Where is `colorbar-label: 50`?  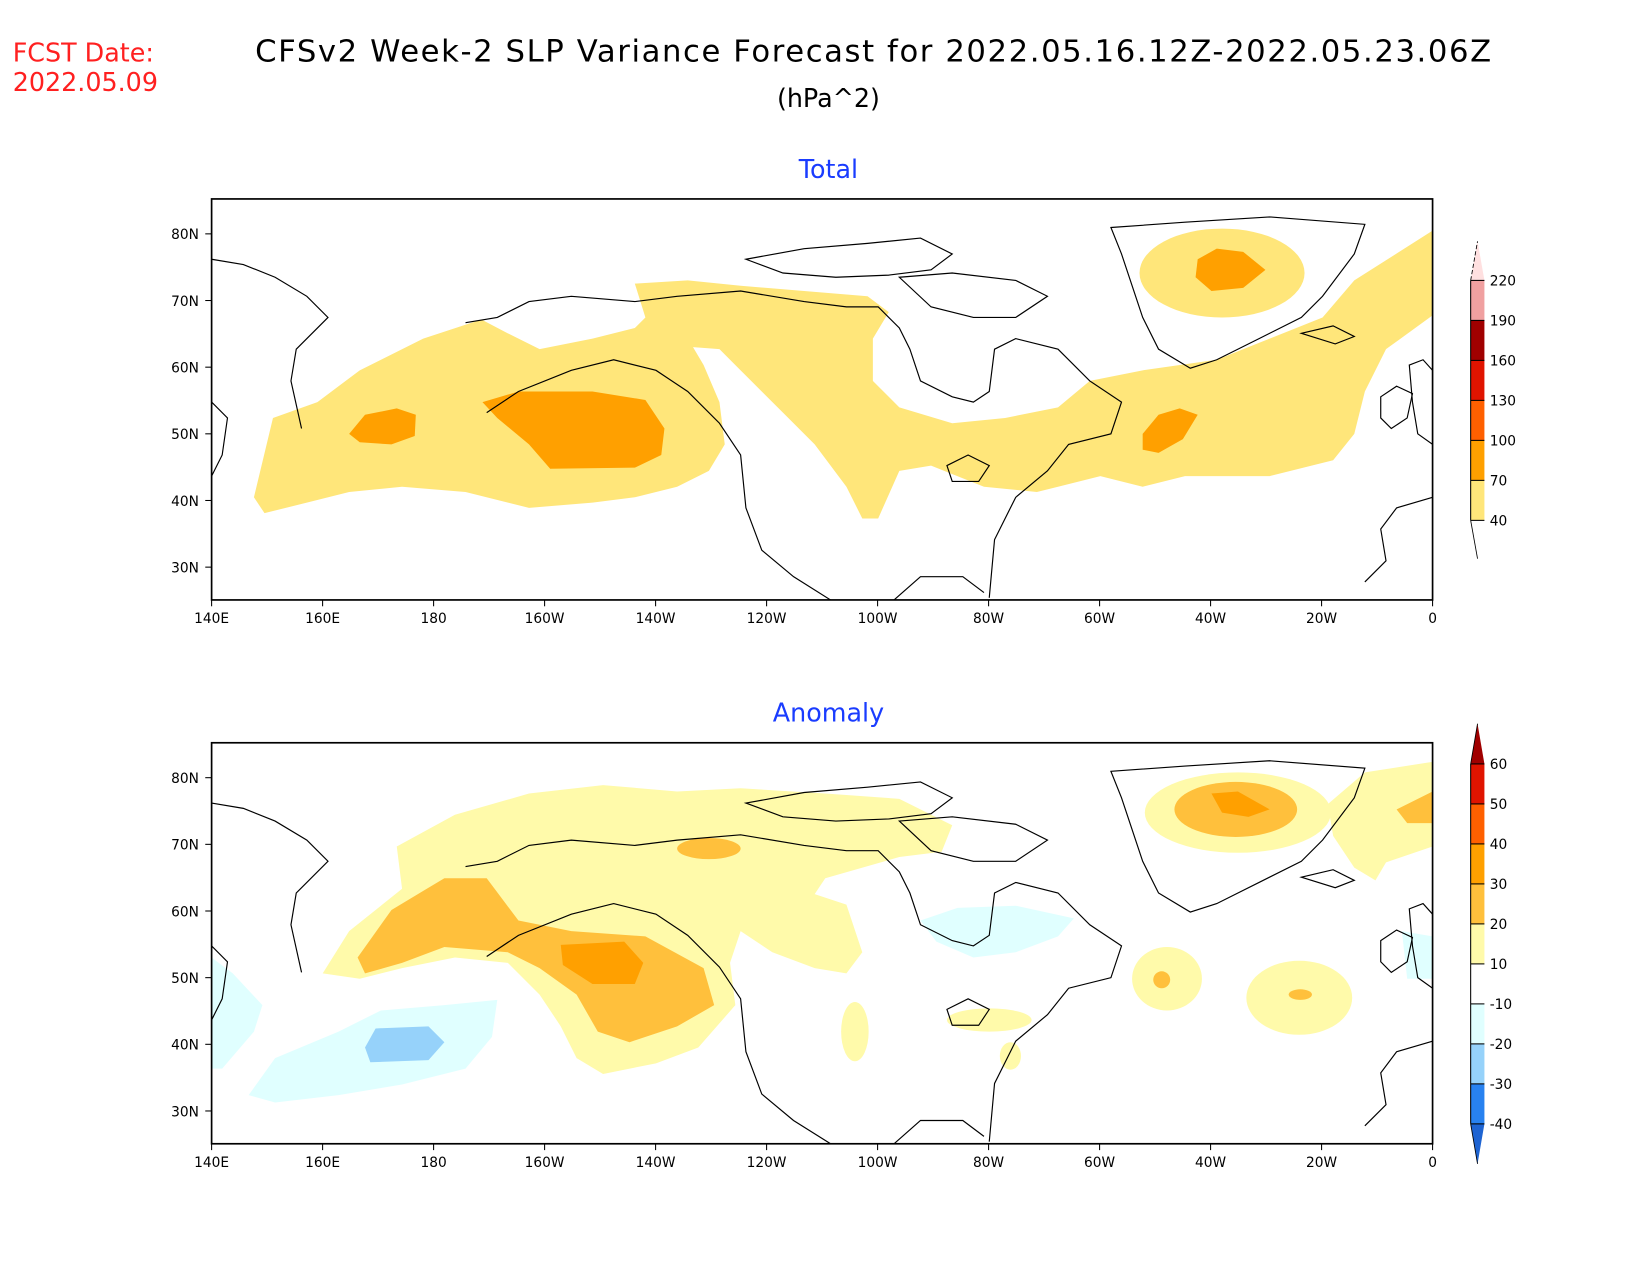
colorbar-label: 50 is located at coordinates (1499, 805).